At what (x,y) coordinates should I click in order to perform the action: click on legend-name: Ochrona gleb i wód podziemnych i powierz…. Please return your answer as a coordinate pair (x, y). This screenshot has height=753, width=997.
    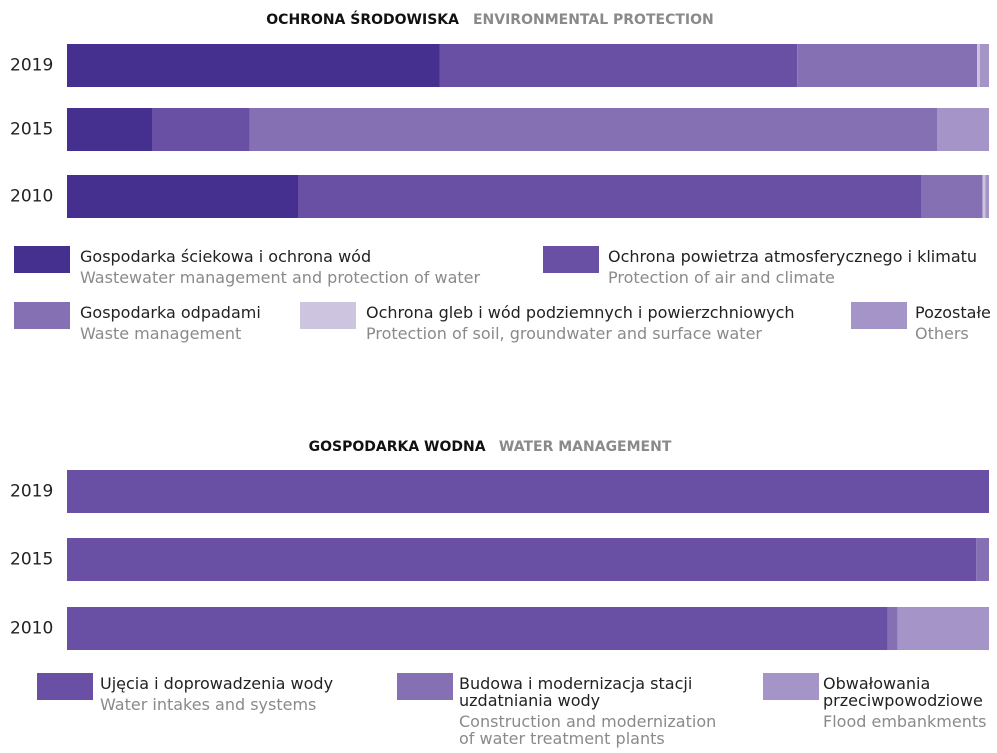
    Looking at the image, I should click on (580, 312).